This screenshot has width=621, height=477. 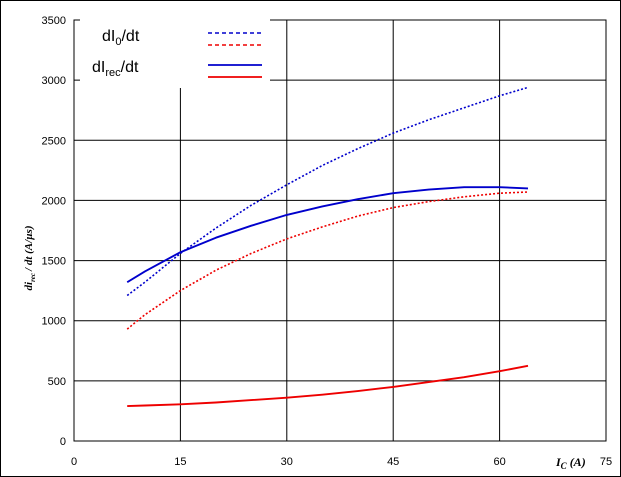 I want to click on x-tick-label-3: 45, so click(x=393, y=462).